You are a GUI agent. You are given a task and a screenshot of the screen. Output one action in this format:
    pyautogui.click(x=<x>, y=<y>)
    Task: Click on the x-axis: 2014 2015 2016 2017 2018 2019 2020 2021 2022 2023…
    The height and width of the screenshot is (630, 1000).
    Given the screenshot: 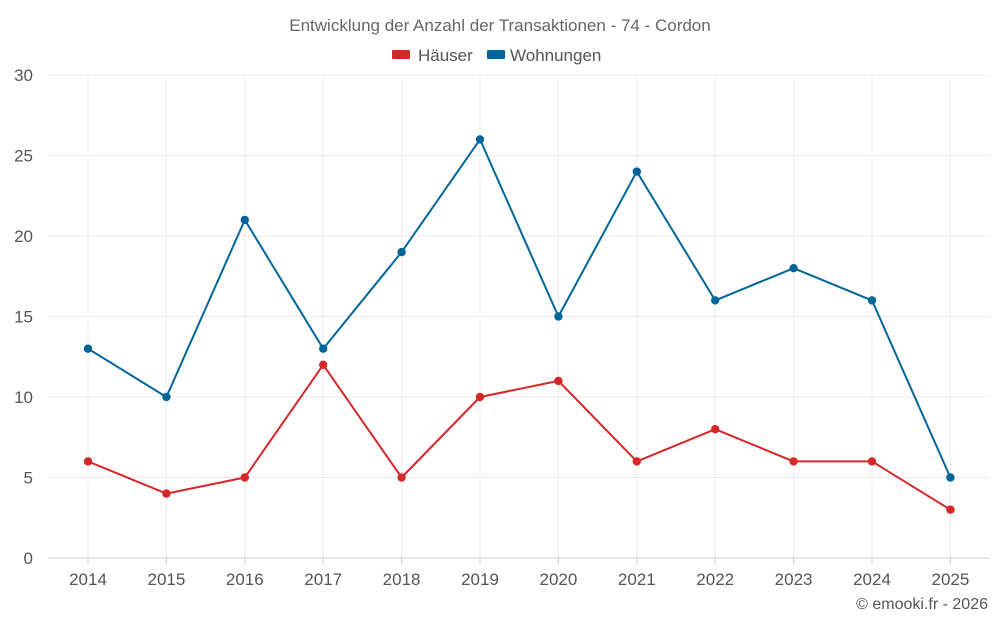 What is the action you would take?
    pyautogui.click(x=519, y=573)
    